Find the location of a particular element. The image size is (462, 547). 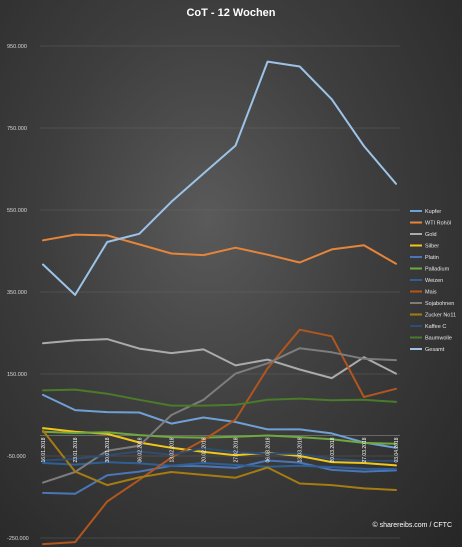

x-tick-label: 03.04.2018 is located at coordinates (397, 449).